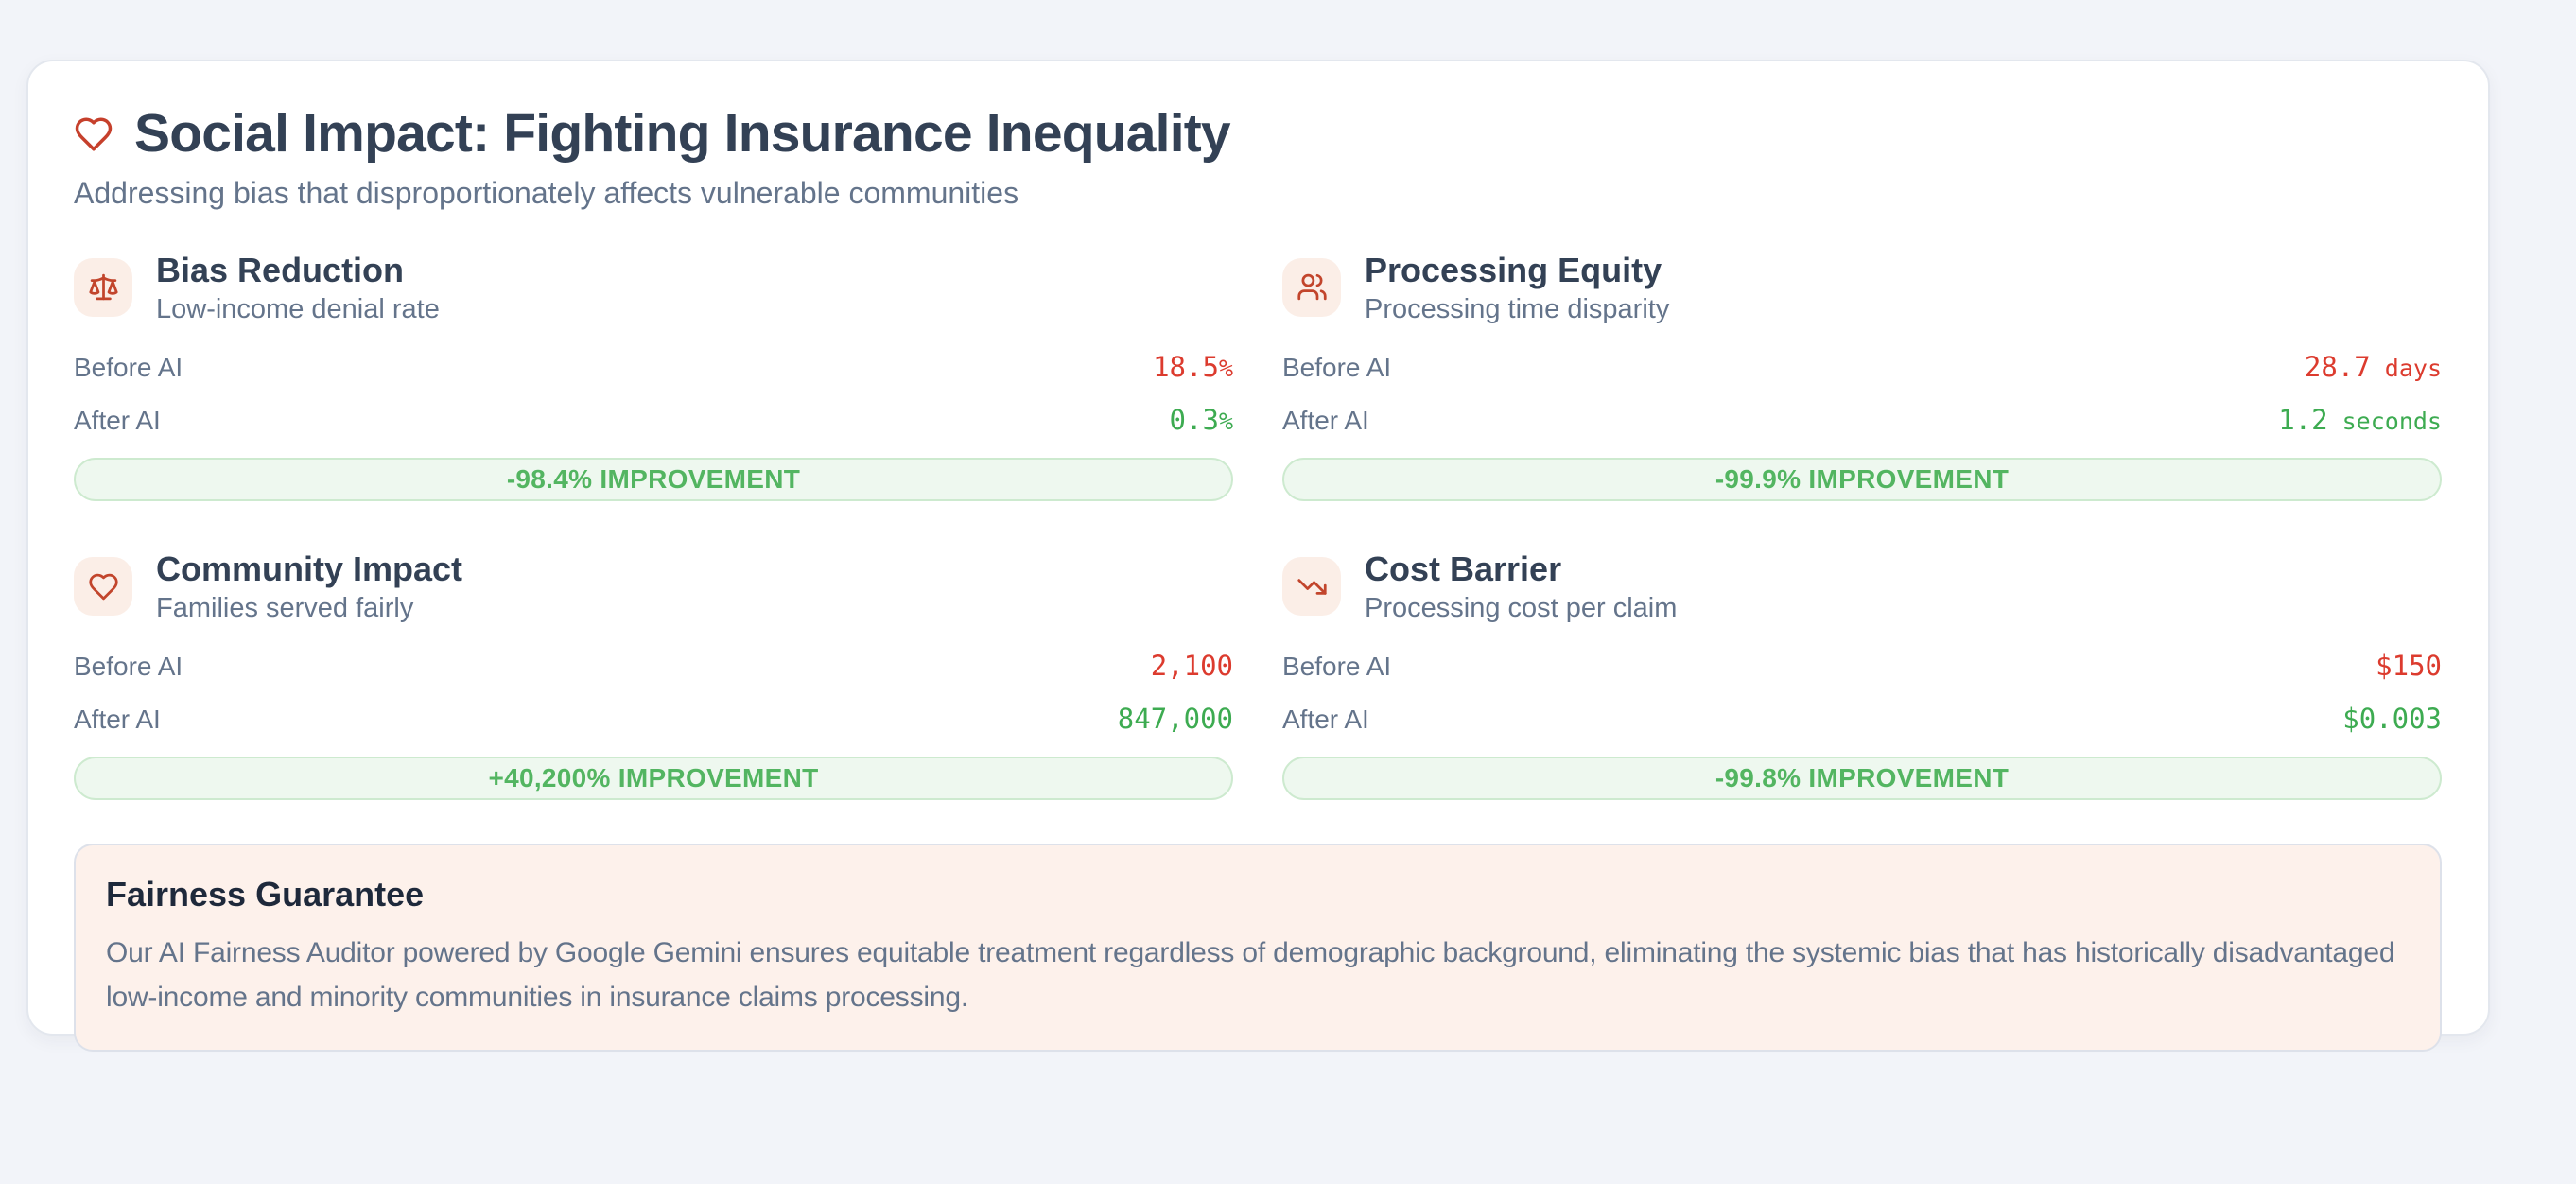 This screenshot has width=2576, height=1184. I want to click on before-row: Before AI 18.5%, so click(653, 366).